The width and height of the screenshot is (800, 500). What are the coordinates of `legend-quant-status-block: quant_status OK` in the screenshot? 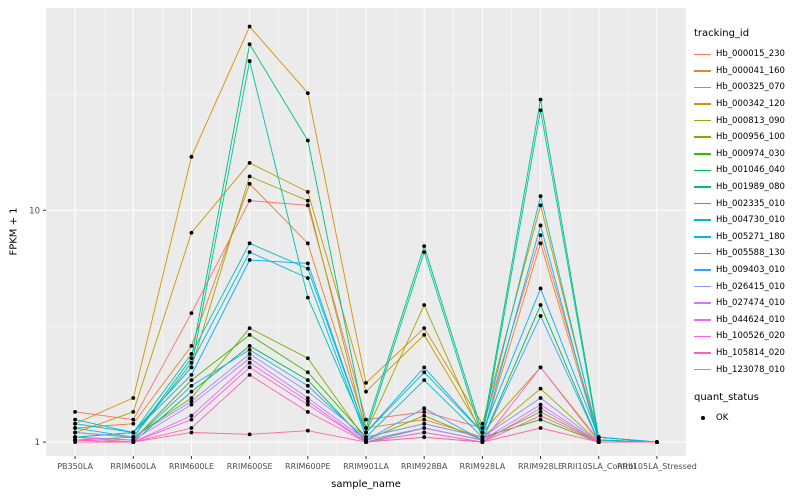 It's located at (747, 409).